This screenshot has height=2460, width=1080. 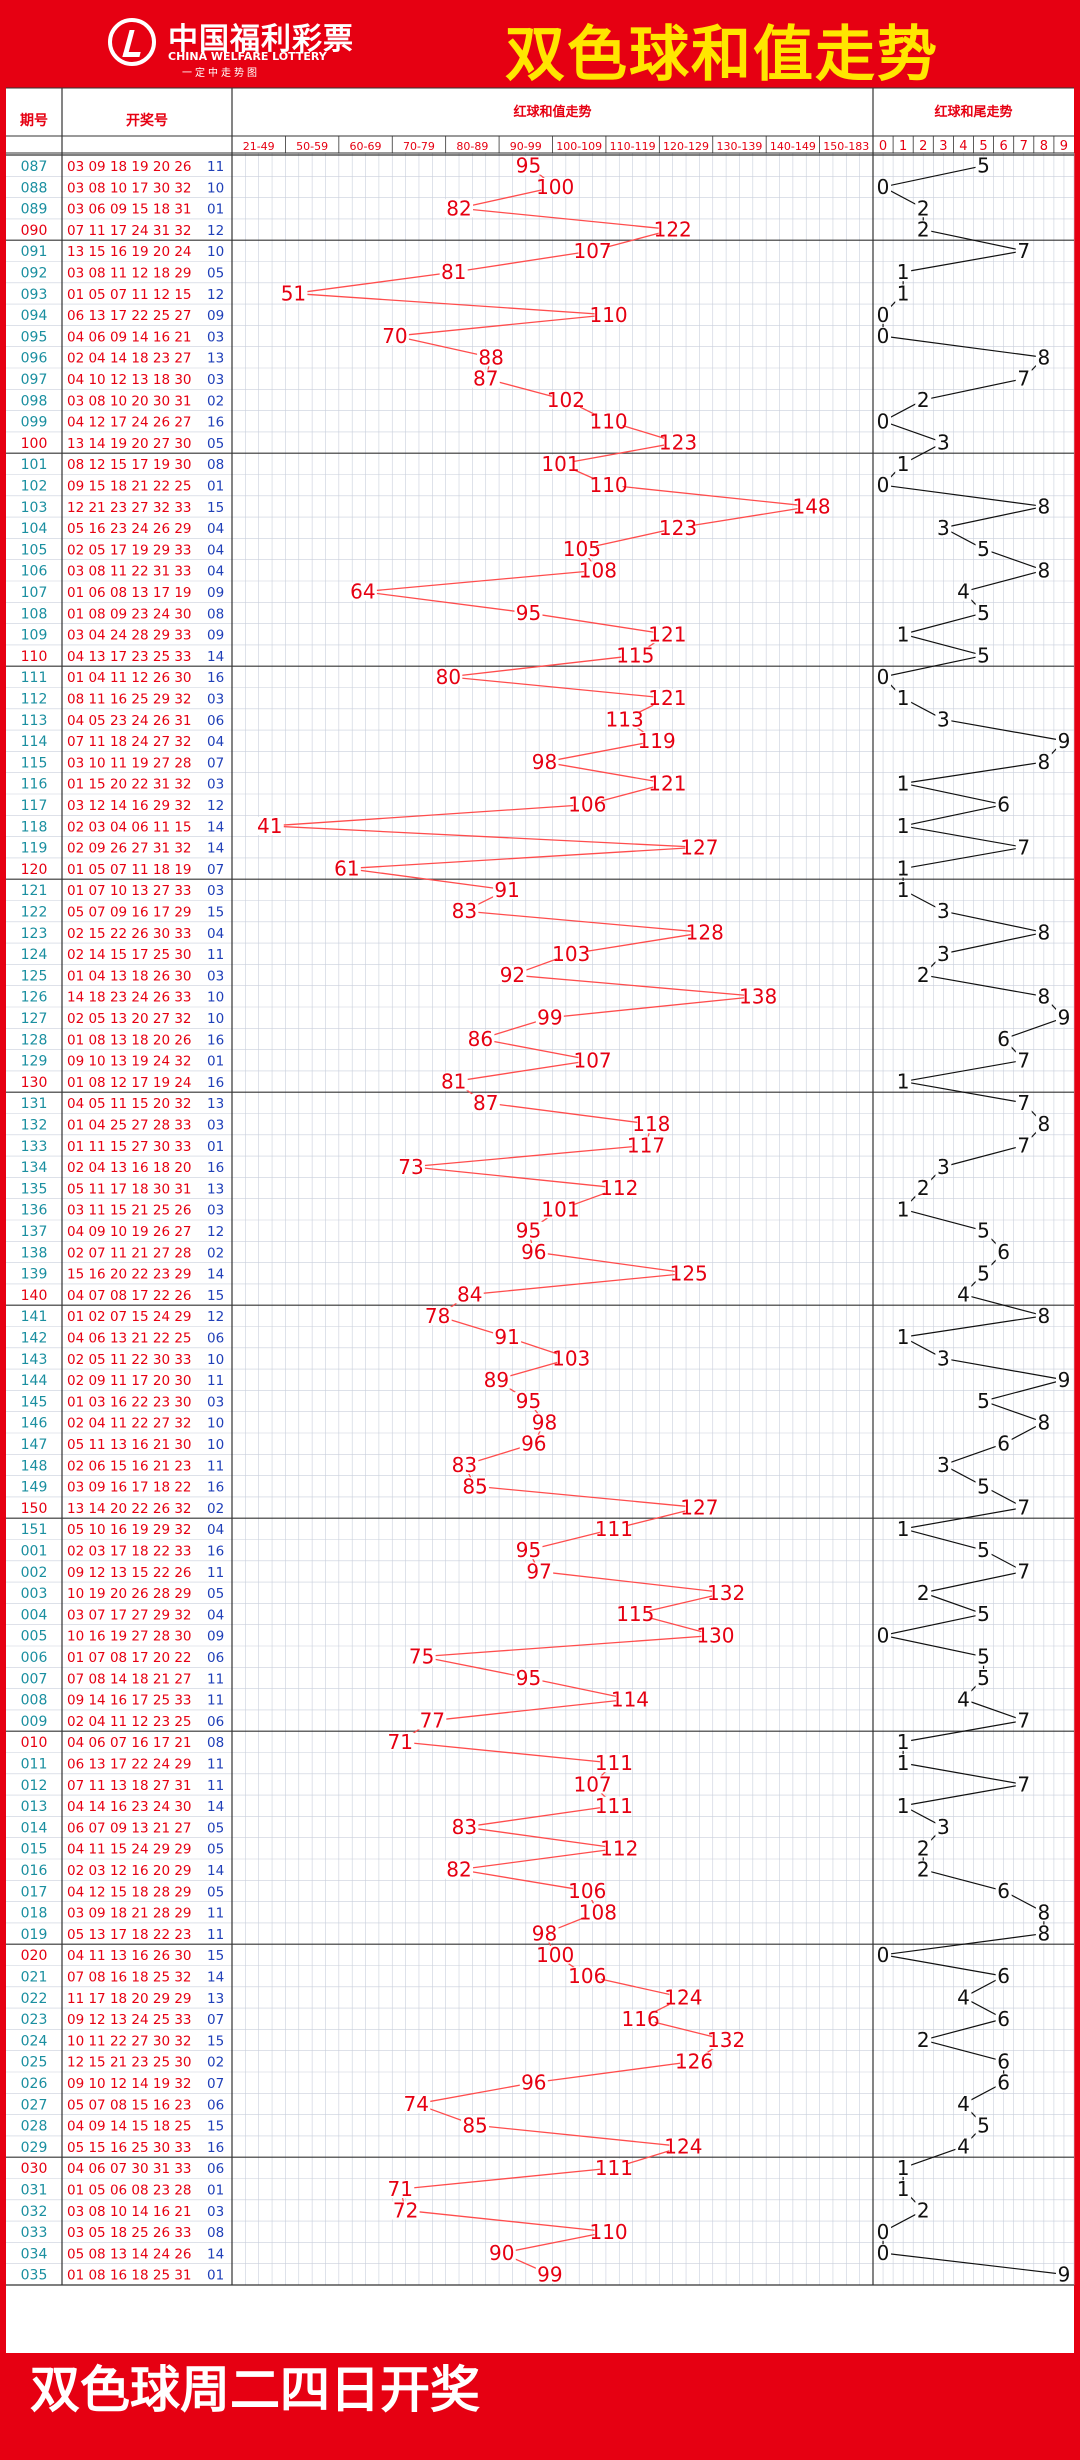 What do you see at coordinates (221, 73) in the screenshot?
I see `logo-slogan: 一定中走势图` at bounding box center [221, 73].